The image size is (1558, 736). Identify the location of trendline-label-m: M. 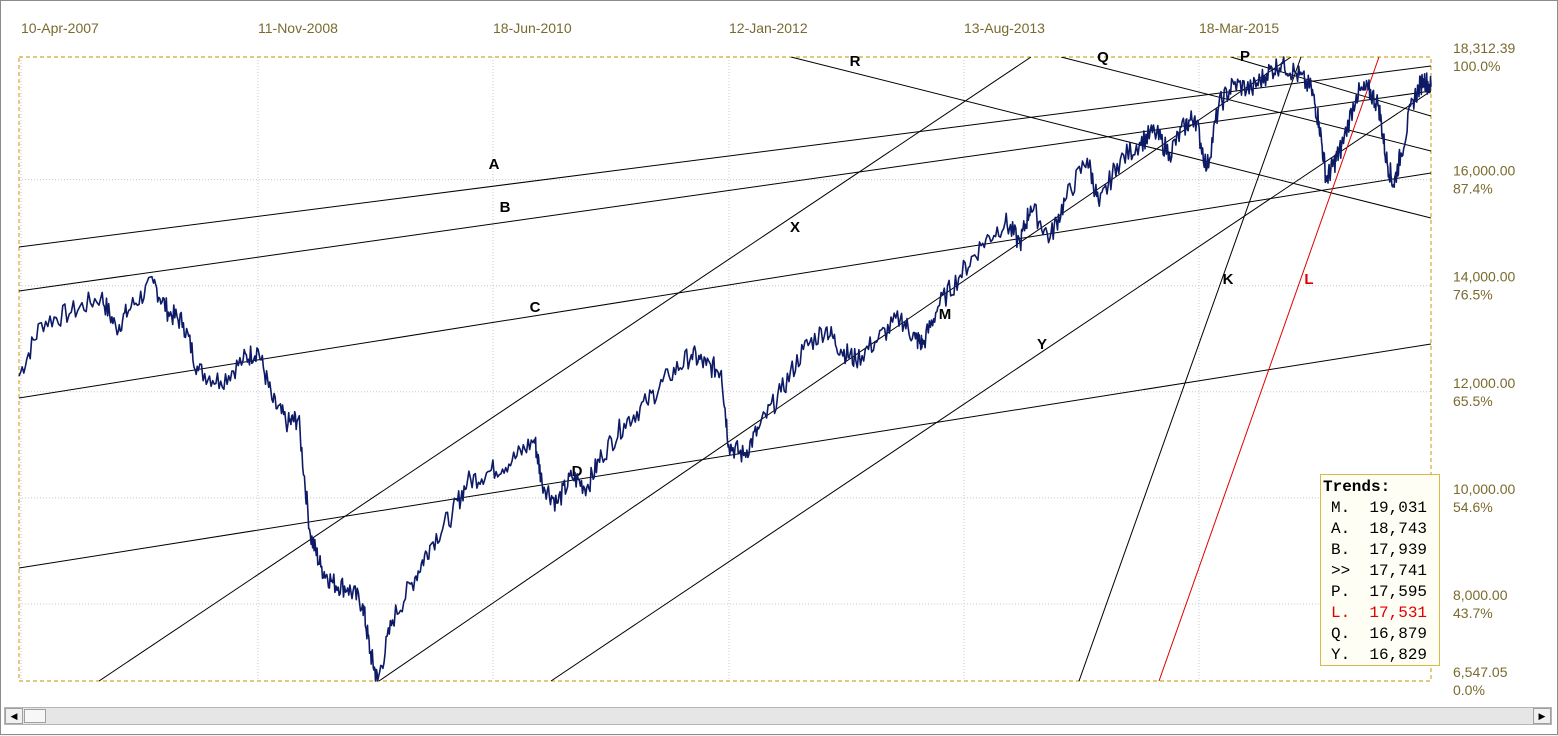
(945, 314).